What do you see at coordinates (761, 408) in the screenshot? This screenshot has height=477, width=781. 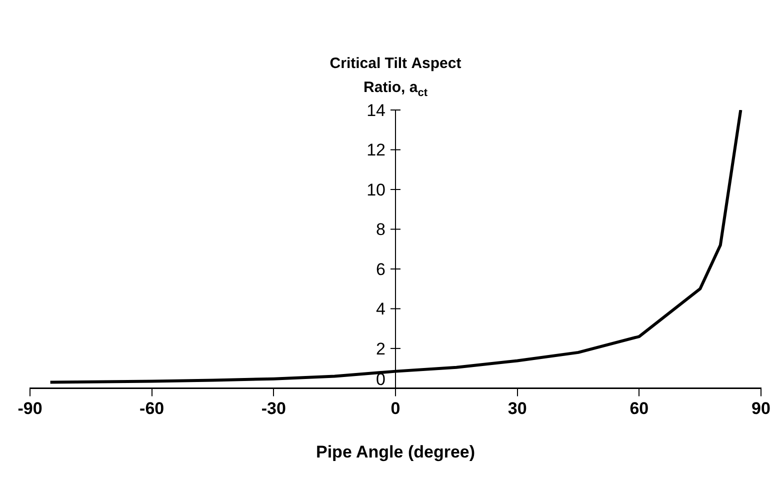 I see `x-tick-label: 90` at bounding box center [761, 408].